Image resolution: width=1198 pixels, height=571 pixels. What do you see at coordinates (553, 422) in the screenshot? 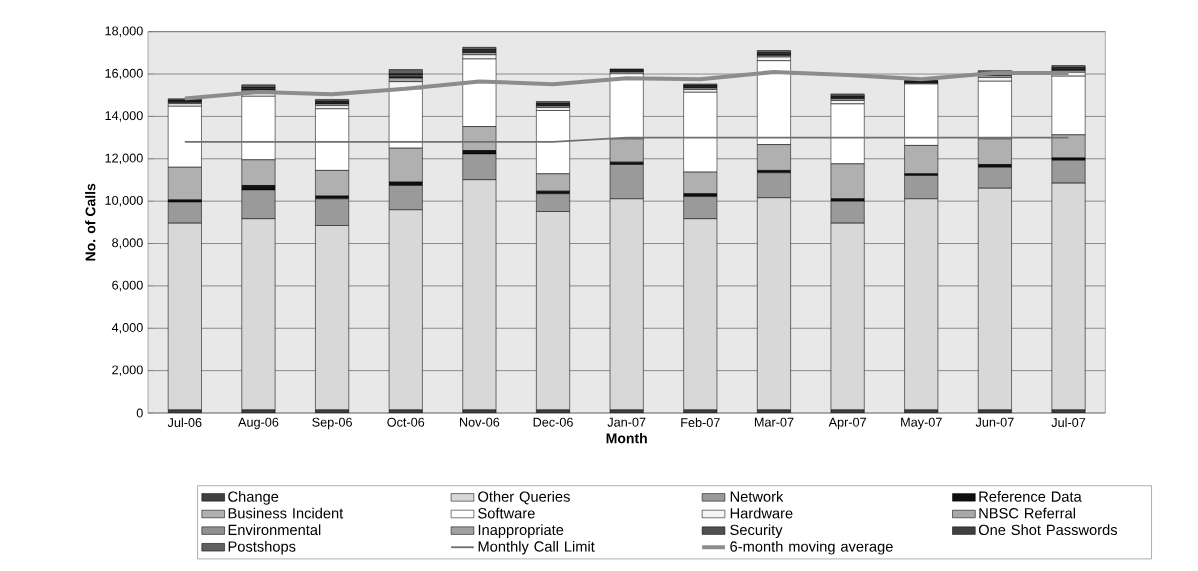
I see `x-tick-label: Dec-06` at bounding box center [553, 422].